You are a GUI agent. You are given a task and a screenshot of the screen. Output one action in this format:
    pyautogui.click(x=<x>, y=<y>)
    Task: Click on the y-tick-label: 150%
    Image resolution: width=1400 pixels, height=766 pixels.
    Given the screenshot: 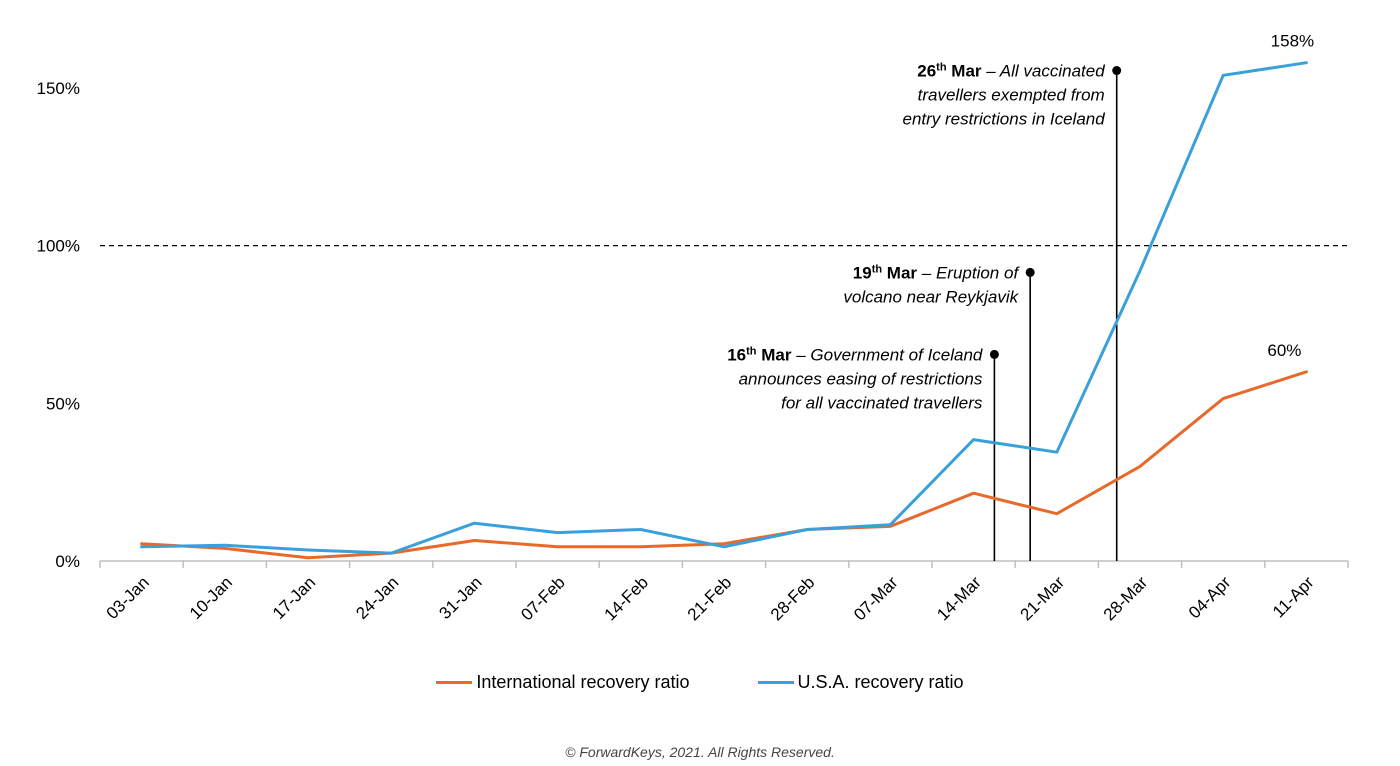 What is the action you would take?
    pyautogui.click(x=58, y=88)
    